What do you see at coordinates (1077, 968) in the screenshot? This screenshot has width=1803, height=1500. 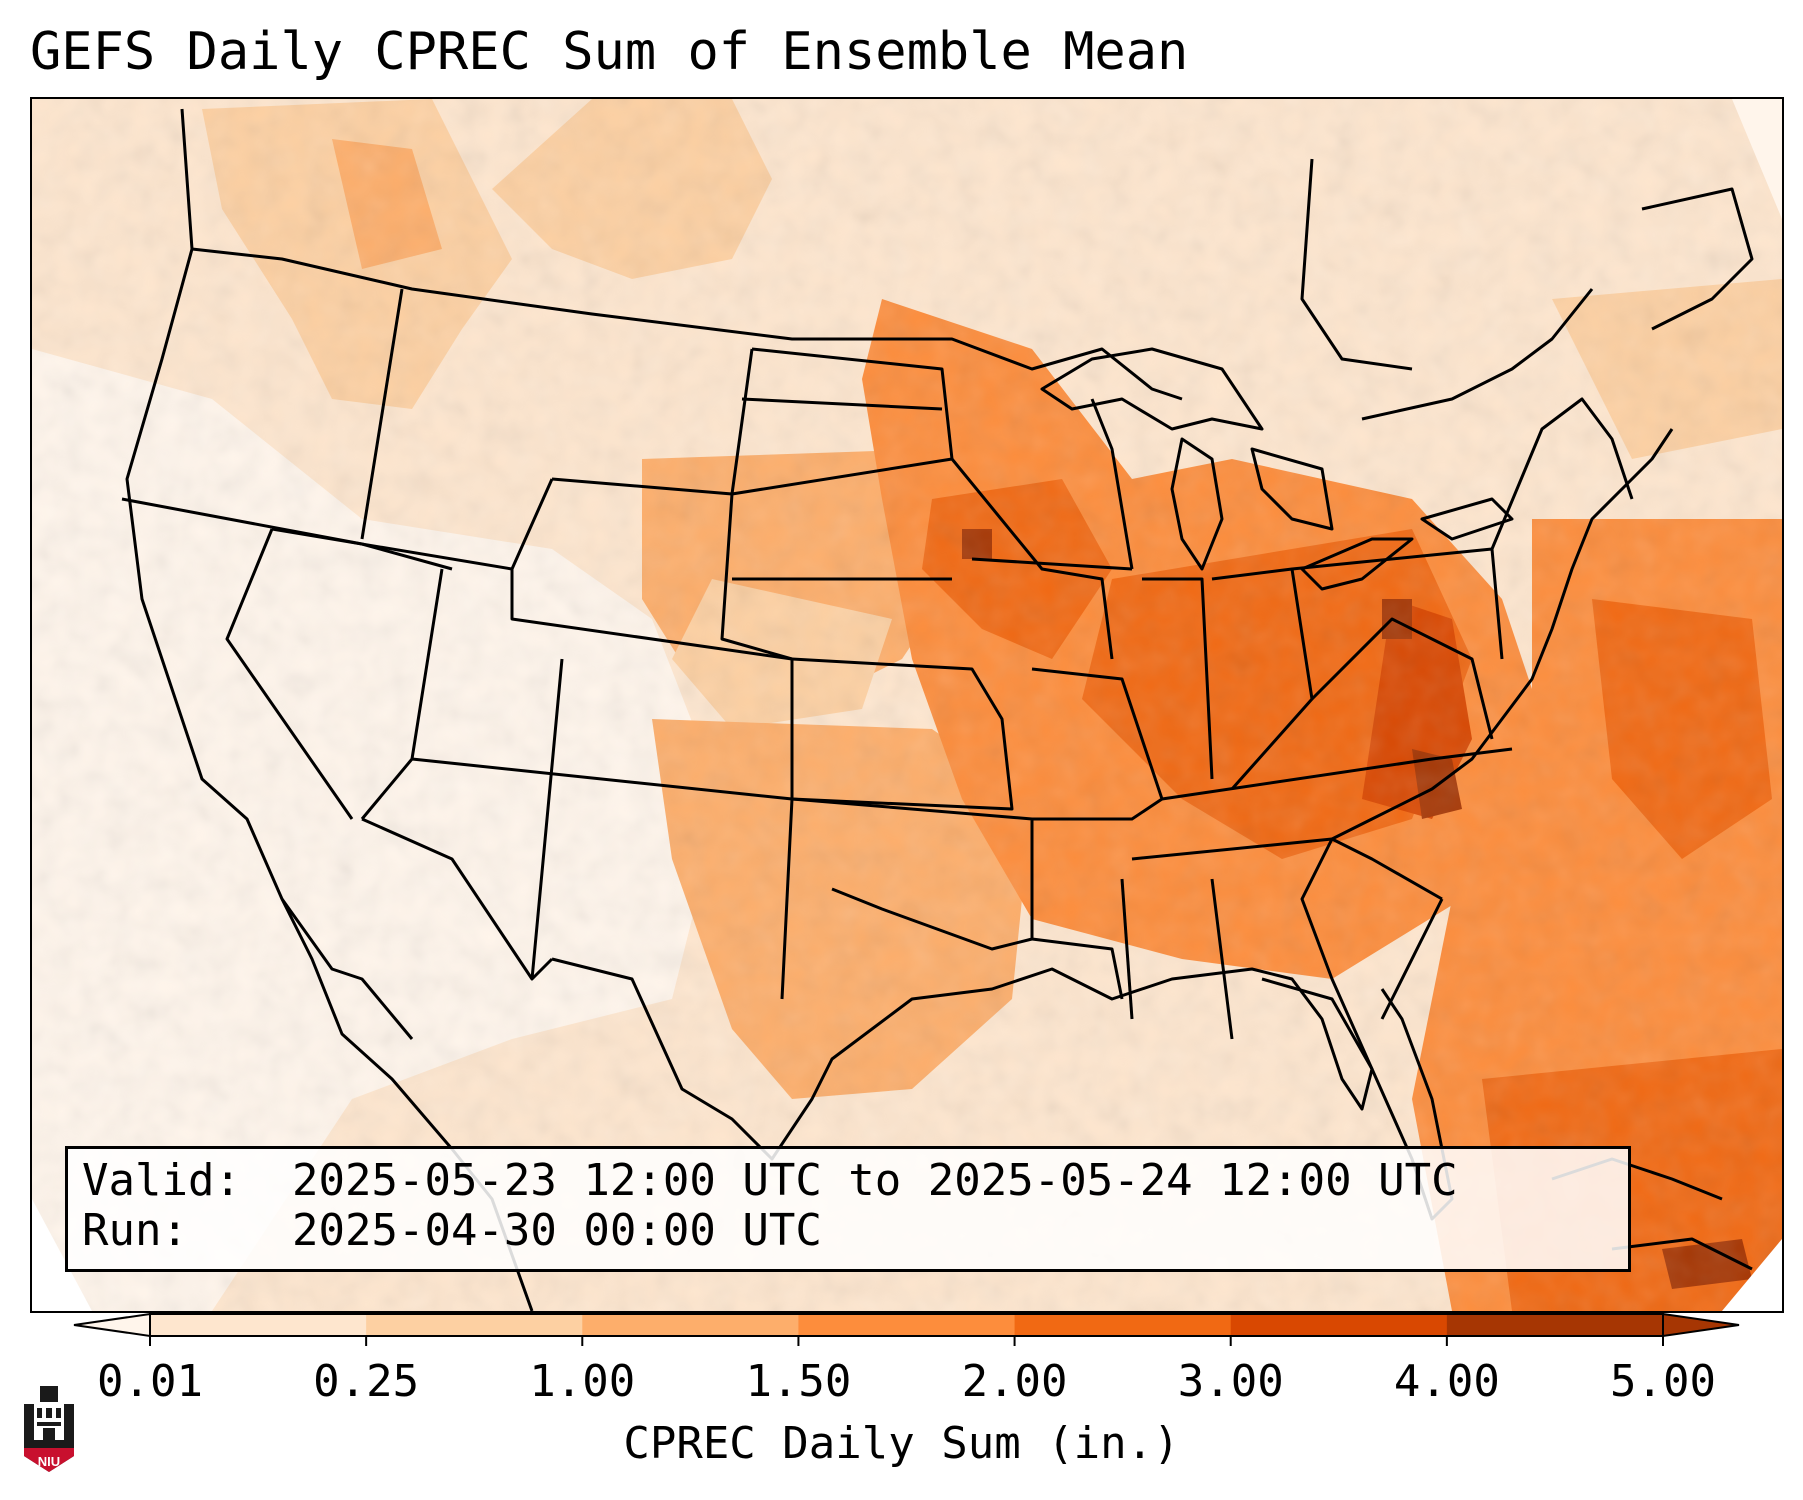 I see `border-la-ms` at bounding box center [1077, 968].